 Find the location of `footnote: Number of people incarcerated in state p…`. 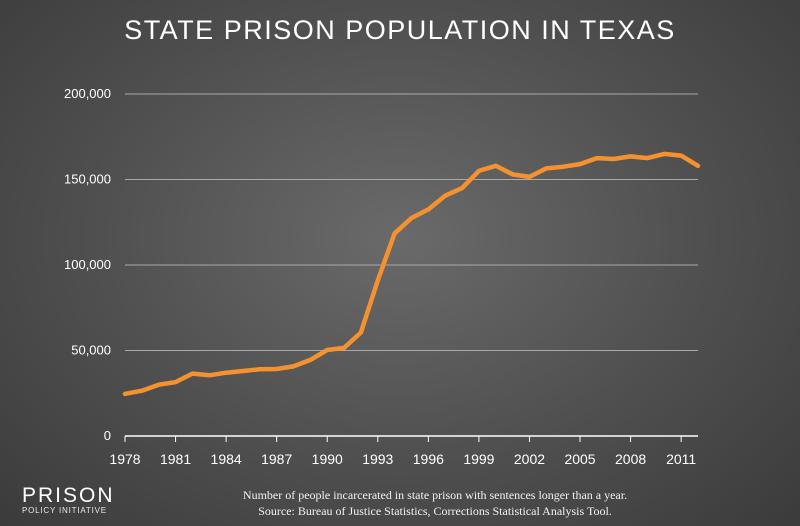

footnote: Number of people incarcerated in state p… is located at coordinates (435, 503).